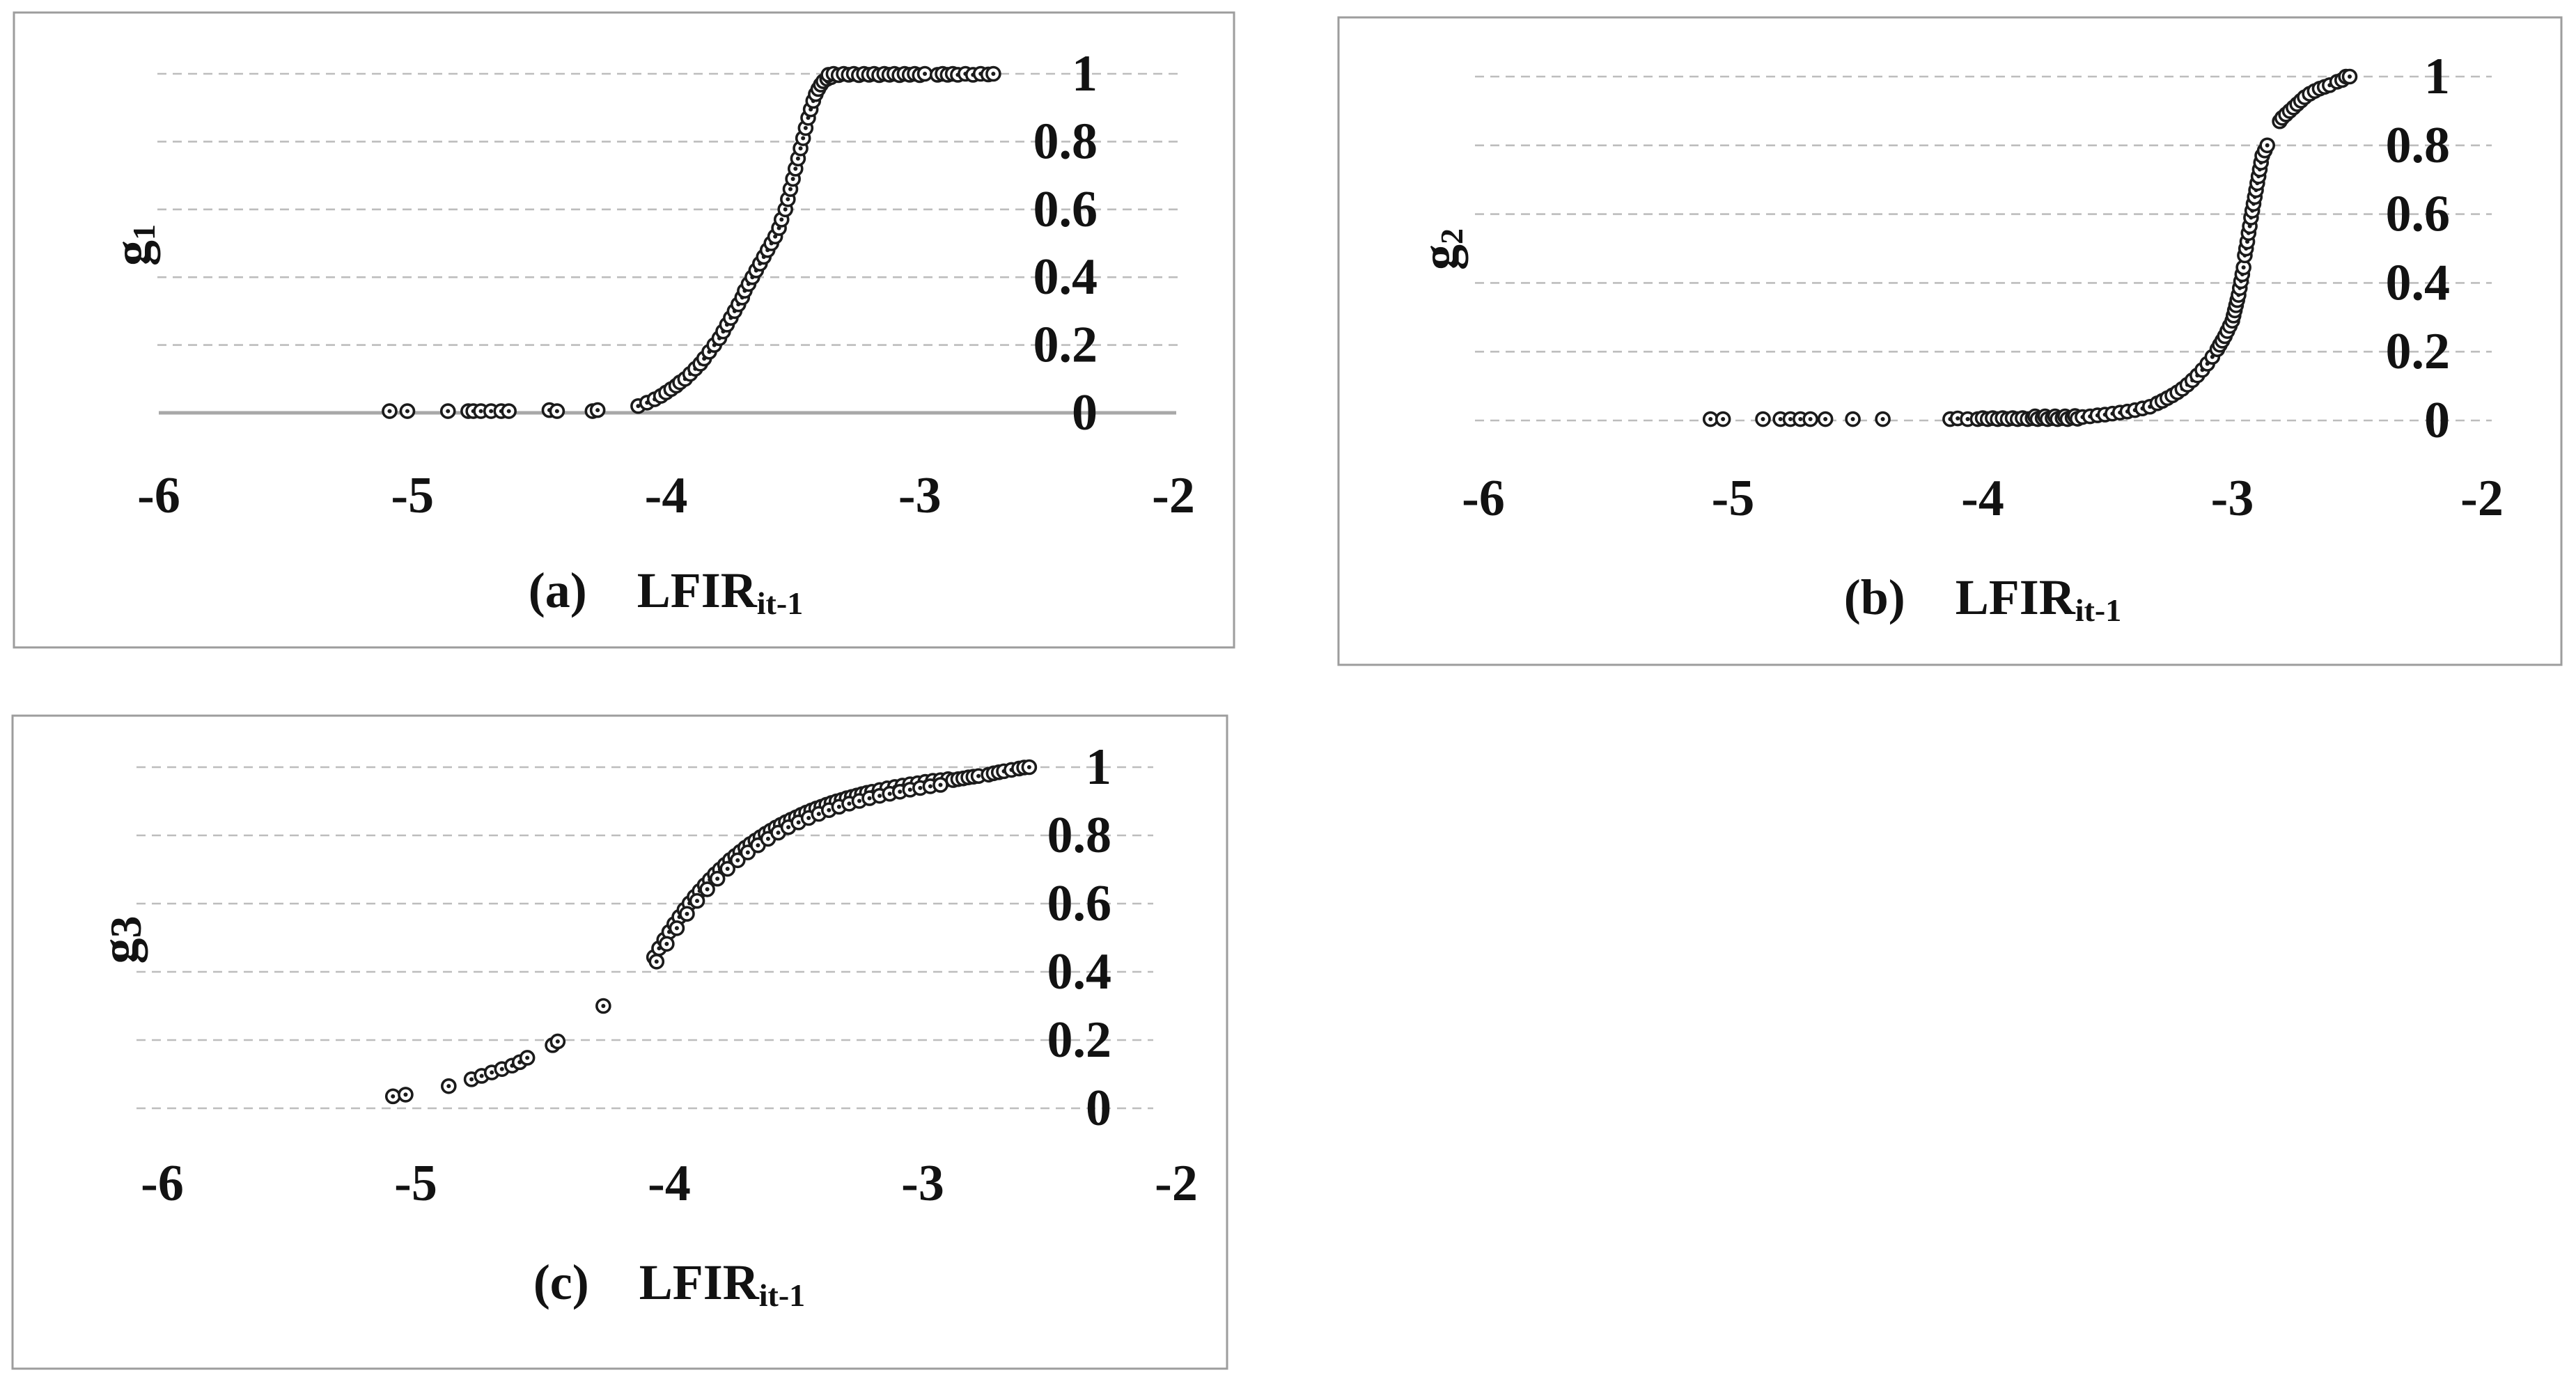 Image resolution: width=2576 pixels, height=1377 pixels. What do you see at coordinates (144, 232) in the screenshot?
I see `y-axis-title-sub: 1` at bounding box center [144, 232].